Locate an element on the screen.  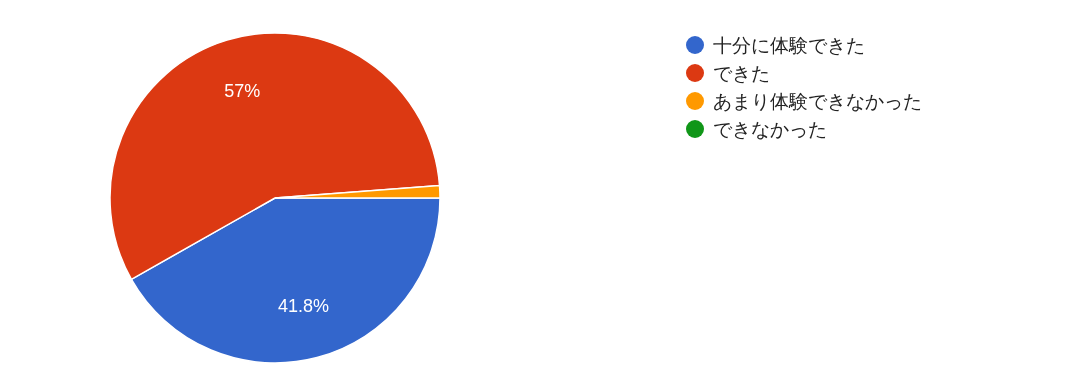
data-label: 41.8% is located at coordinates (304, 306).